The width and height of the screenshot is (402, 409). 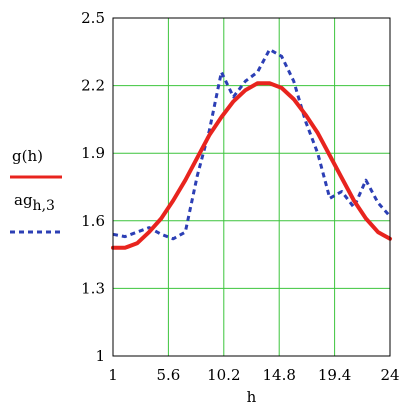 I want to click on x-tick-label: 5.6, so click(x=168, y=375).